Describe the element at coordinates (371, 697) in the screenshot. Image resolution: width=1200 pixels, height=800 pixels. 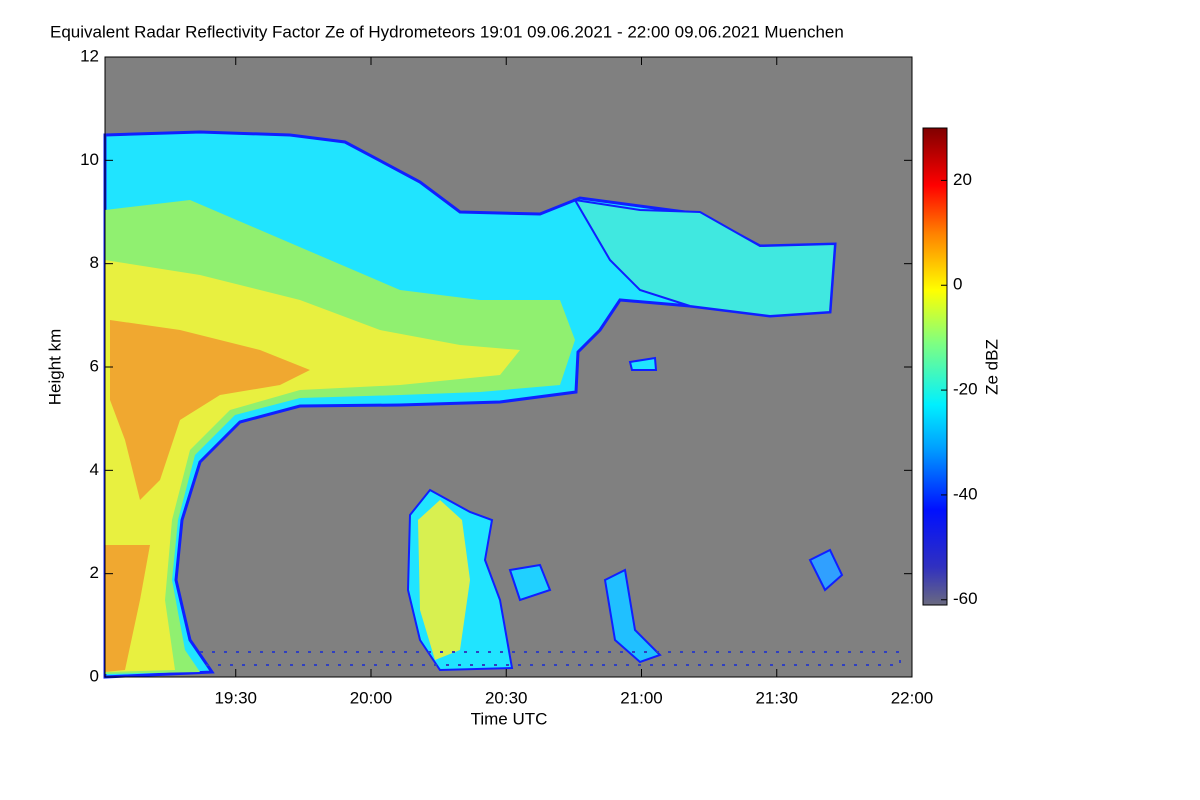
I see `x-tick-label: 20:00` at that location.